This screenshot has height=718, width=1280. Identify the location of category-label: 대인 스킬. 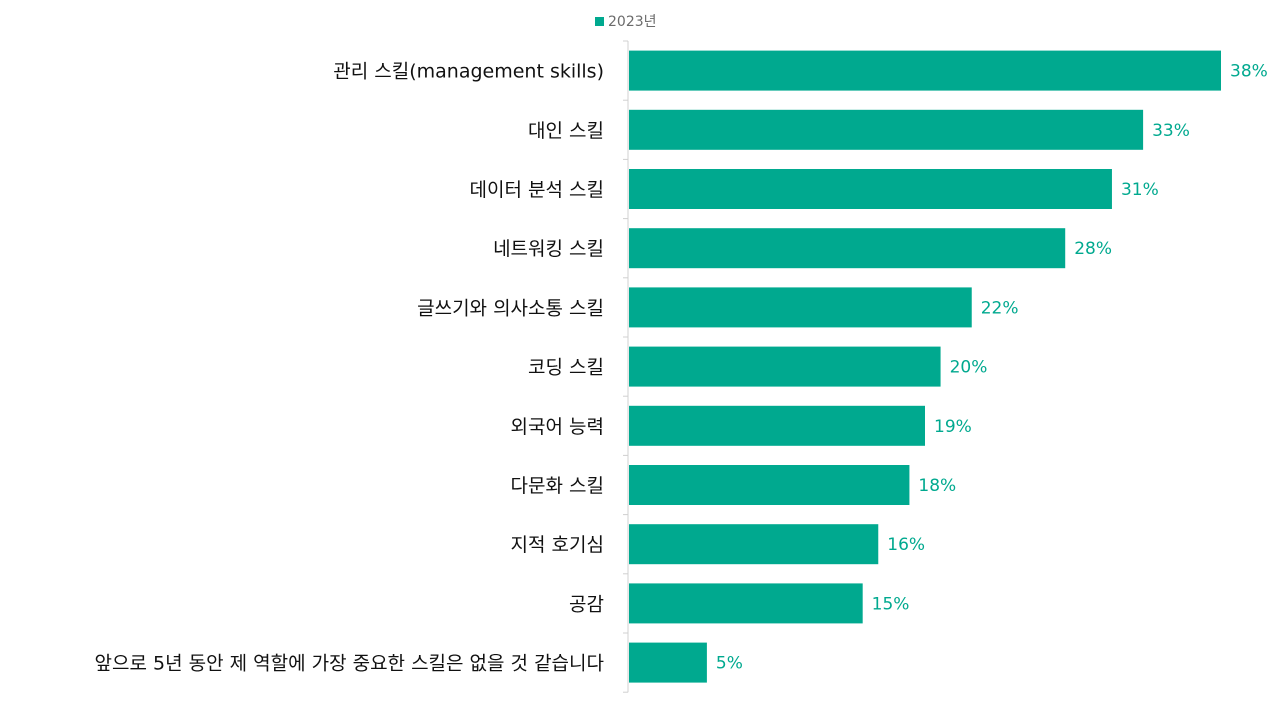
(566, 131).